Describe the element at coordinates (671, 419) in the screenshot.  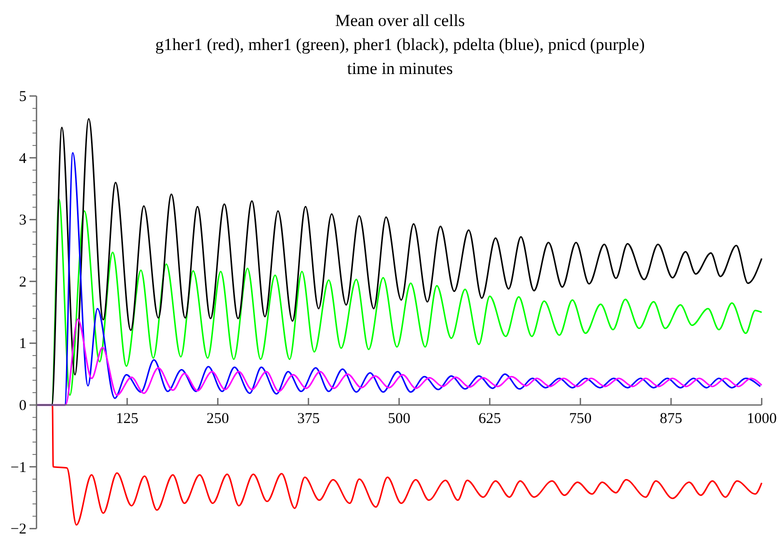
I see `x-tick-label: 875` at that location.